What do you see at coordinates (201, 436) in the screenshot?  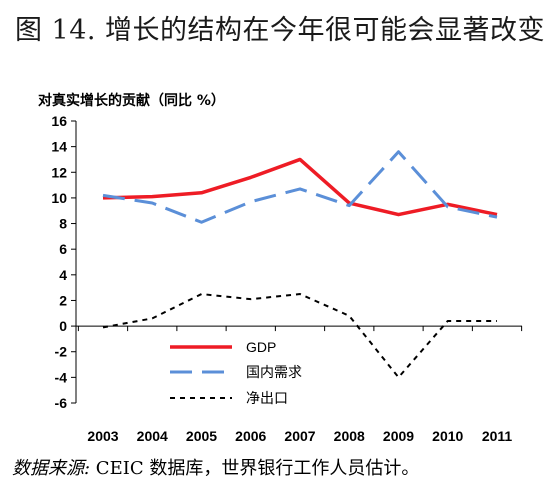 I see `x-tick-label: 2005` at bounding box center [201, 436].